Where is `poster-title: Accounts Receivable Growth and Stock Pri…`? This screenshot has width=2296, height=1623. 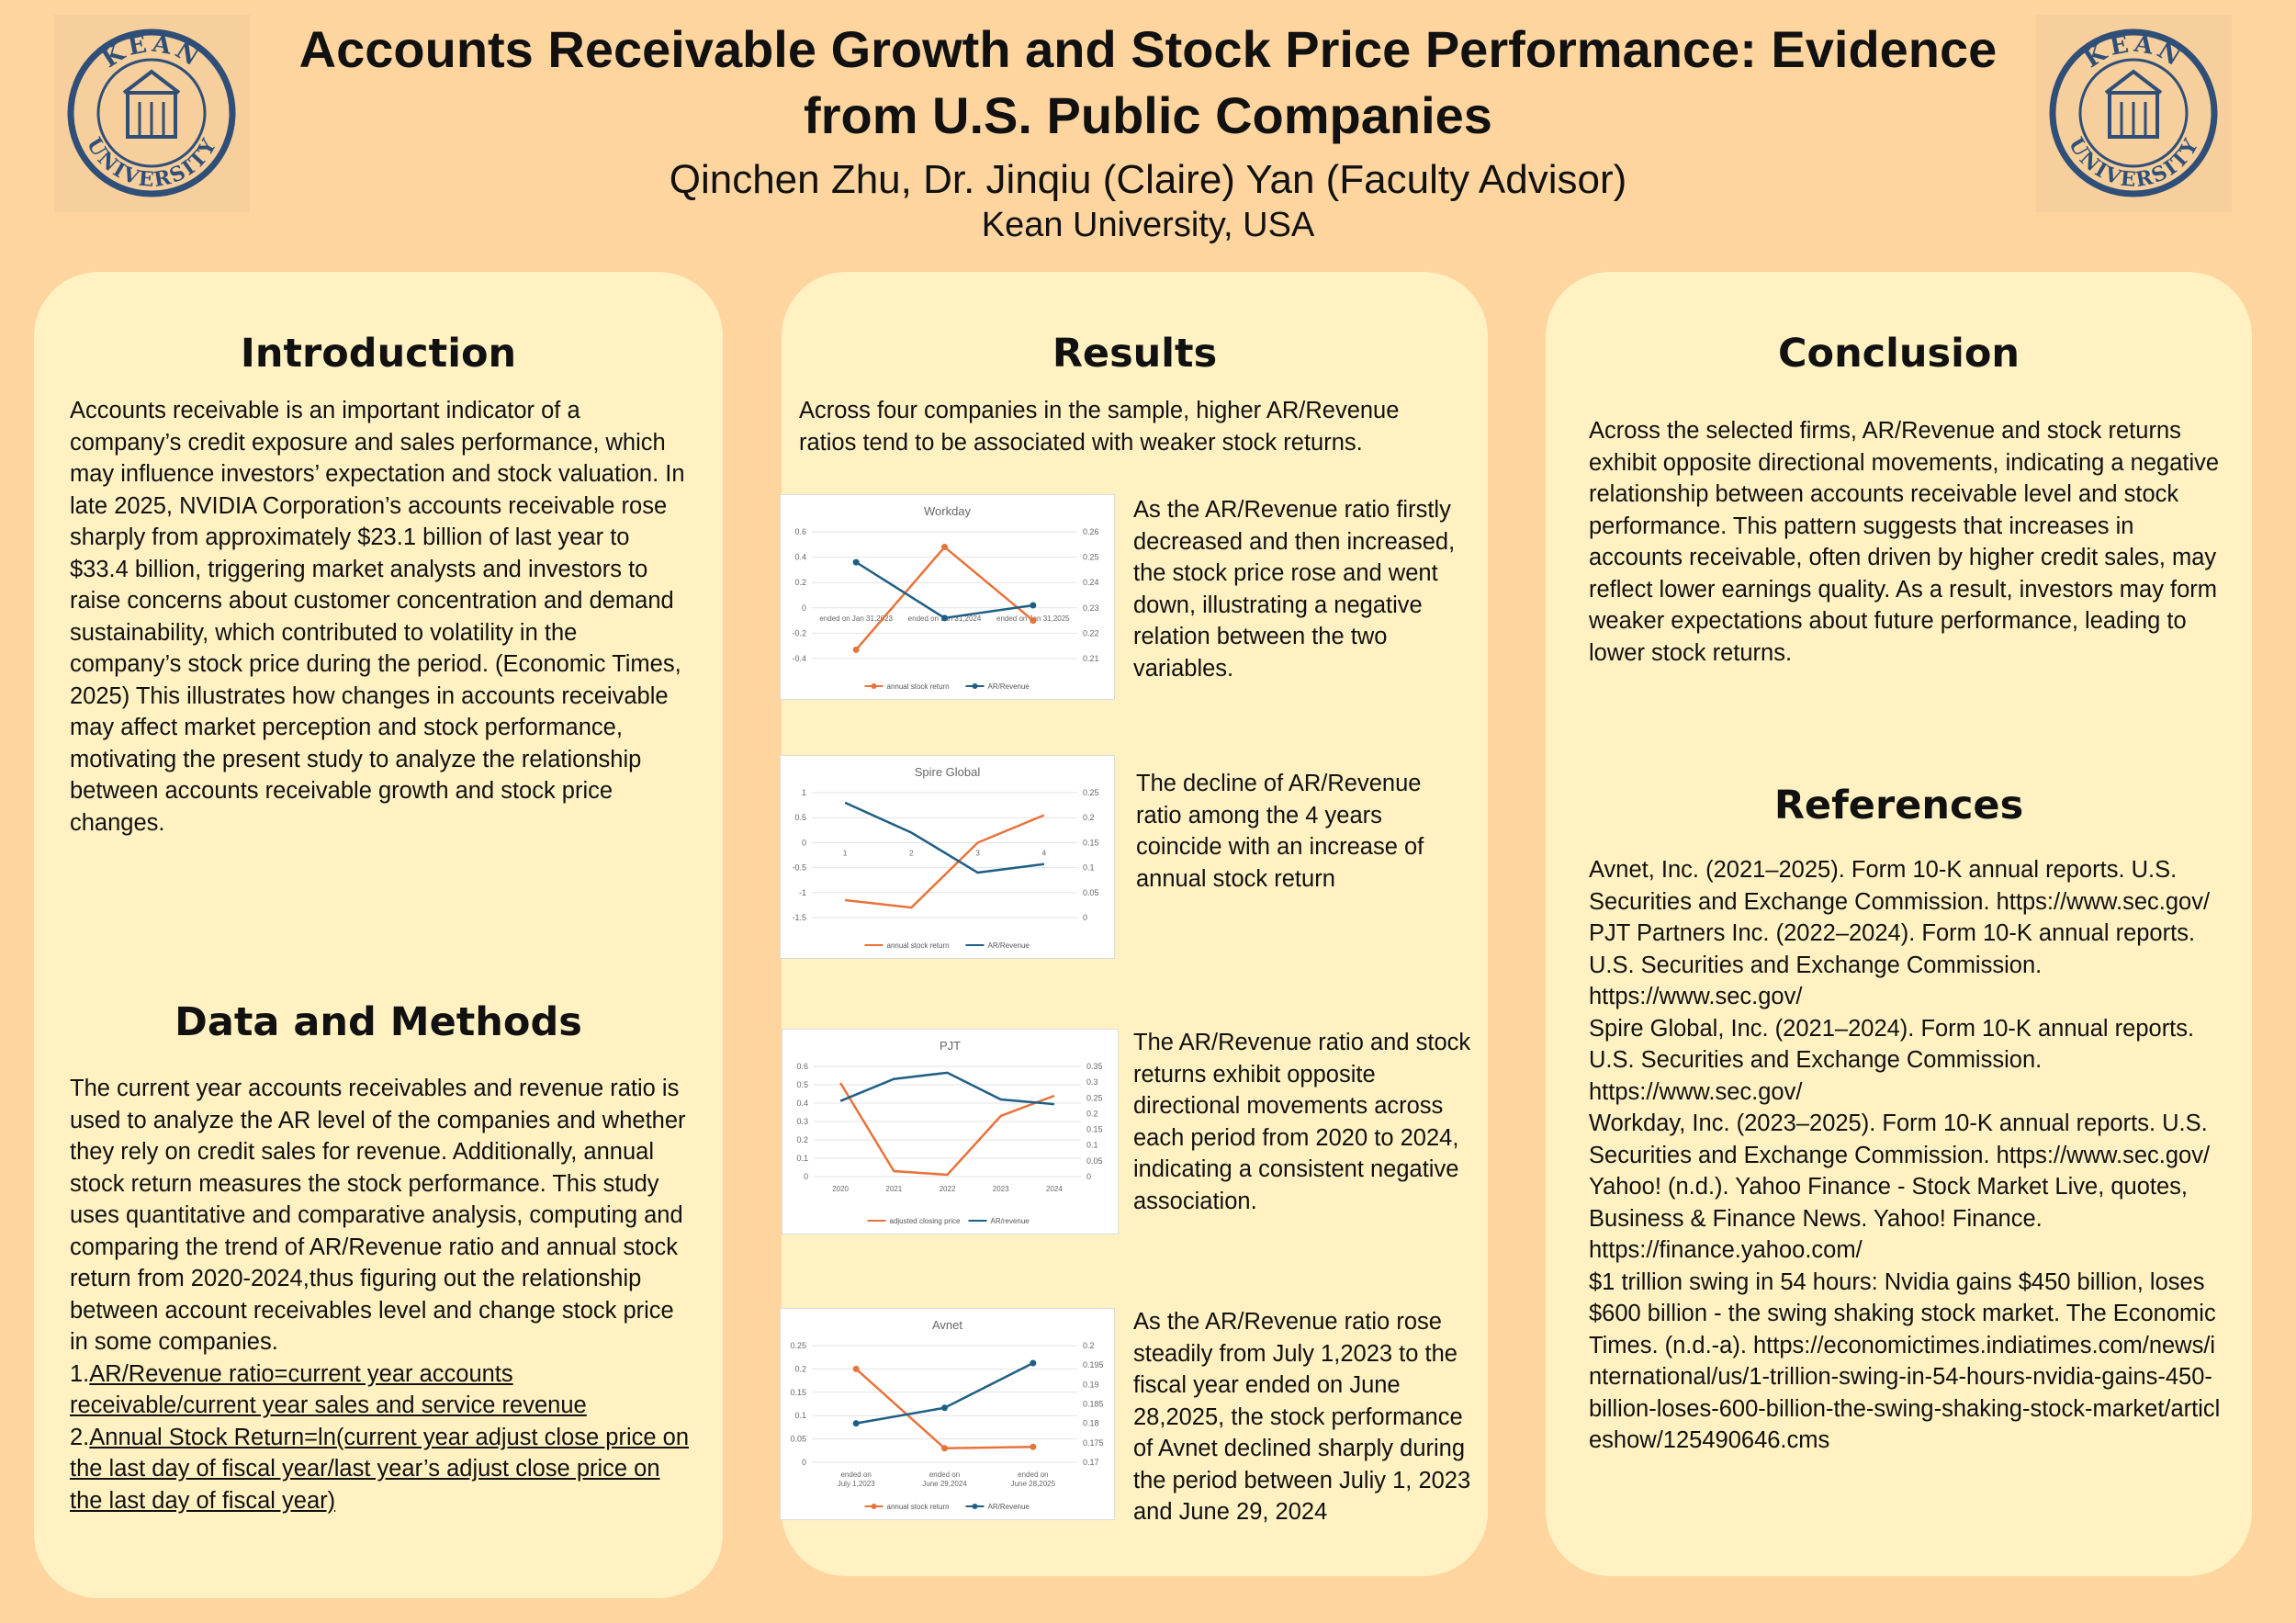
poster-title: Accounts Receivable Growth and Stock Pri… is located at coordinates (1148, 82).